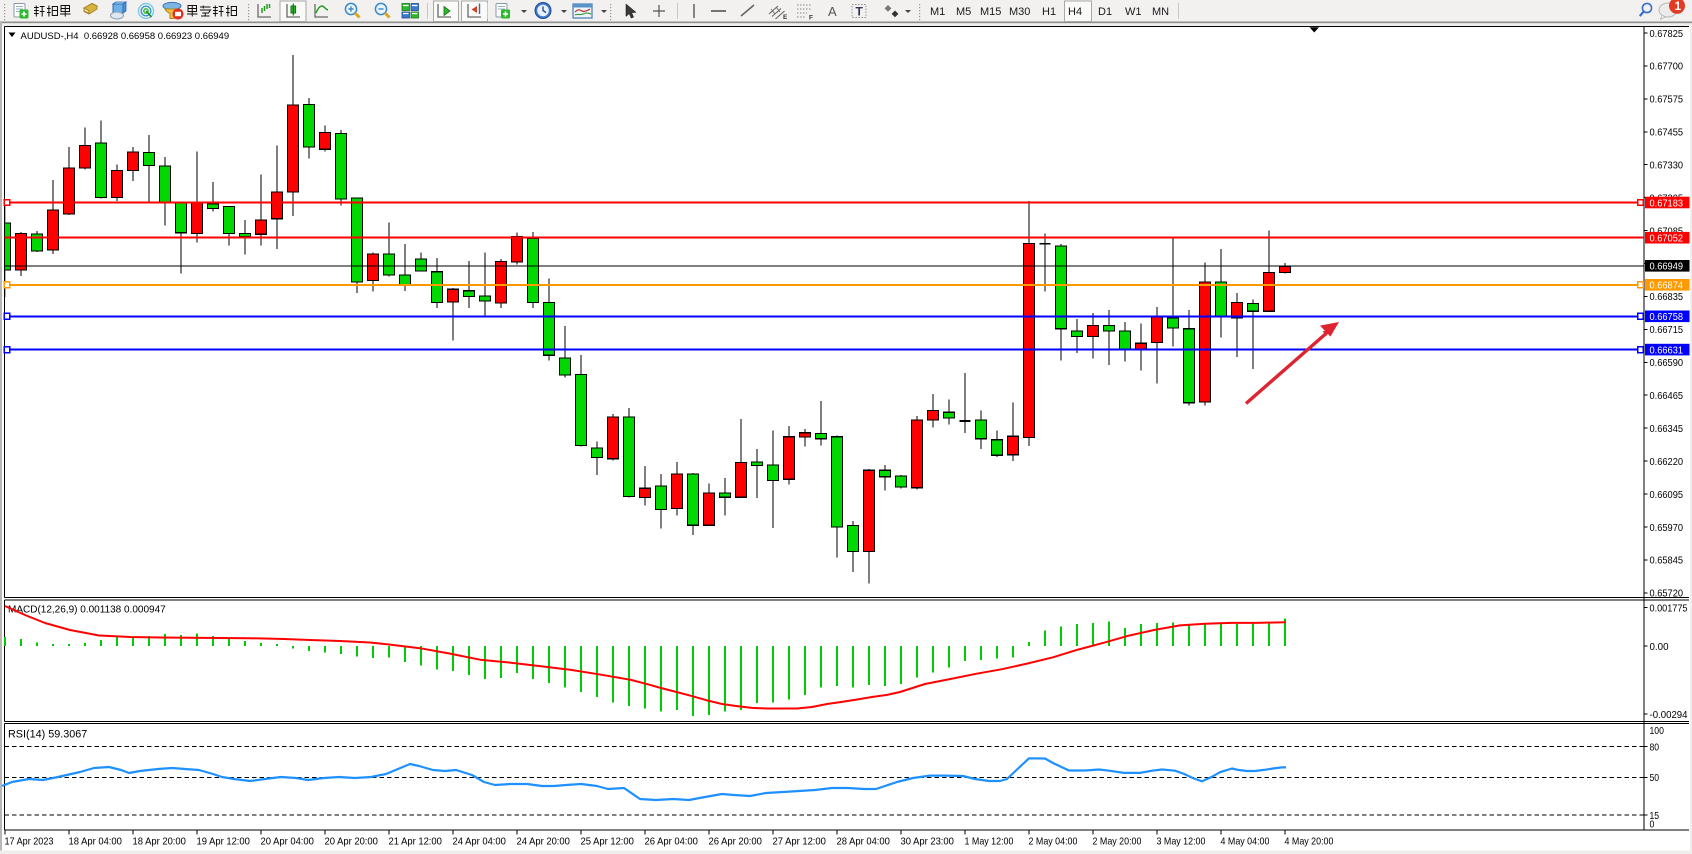  I want to click on svg-text: 0.66465, so click(1667, 396).